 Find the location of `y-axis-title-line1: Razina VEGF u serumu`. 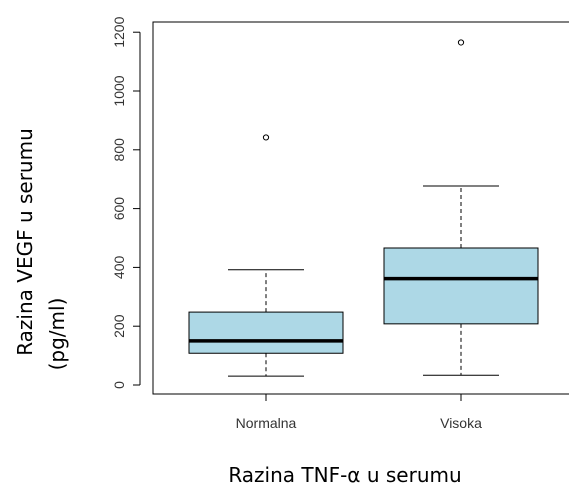

y-axis-title-line1: Razina VEGF u serumu is located at coordinates (25, 242).